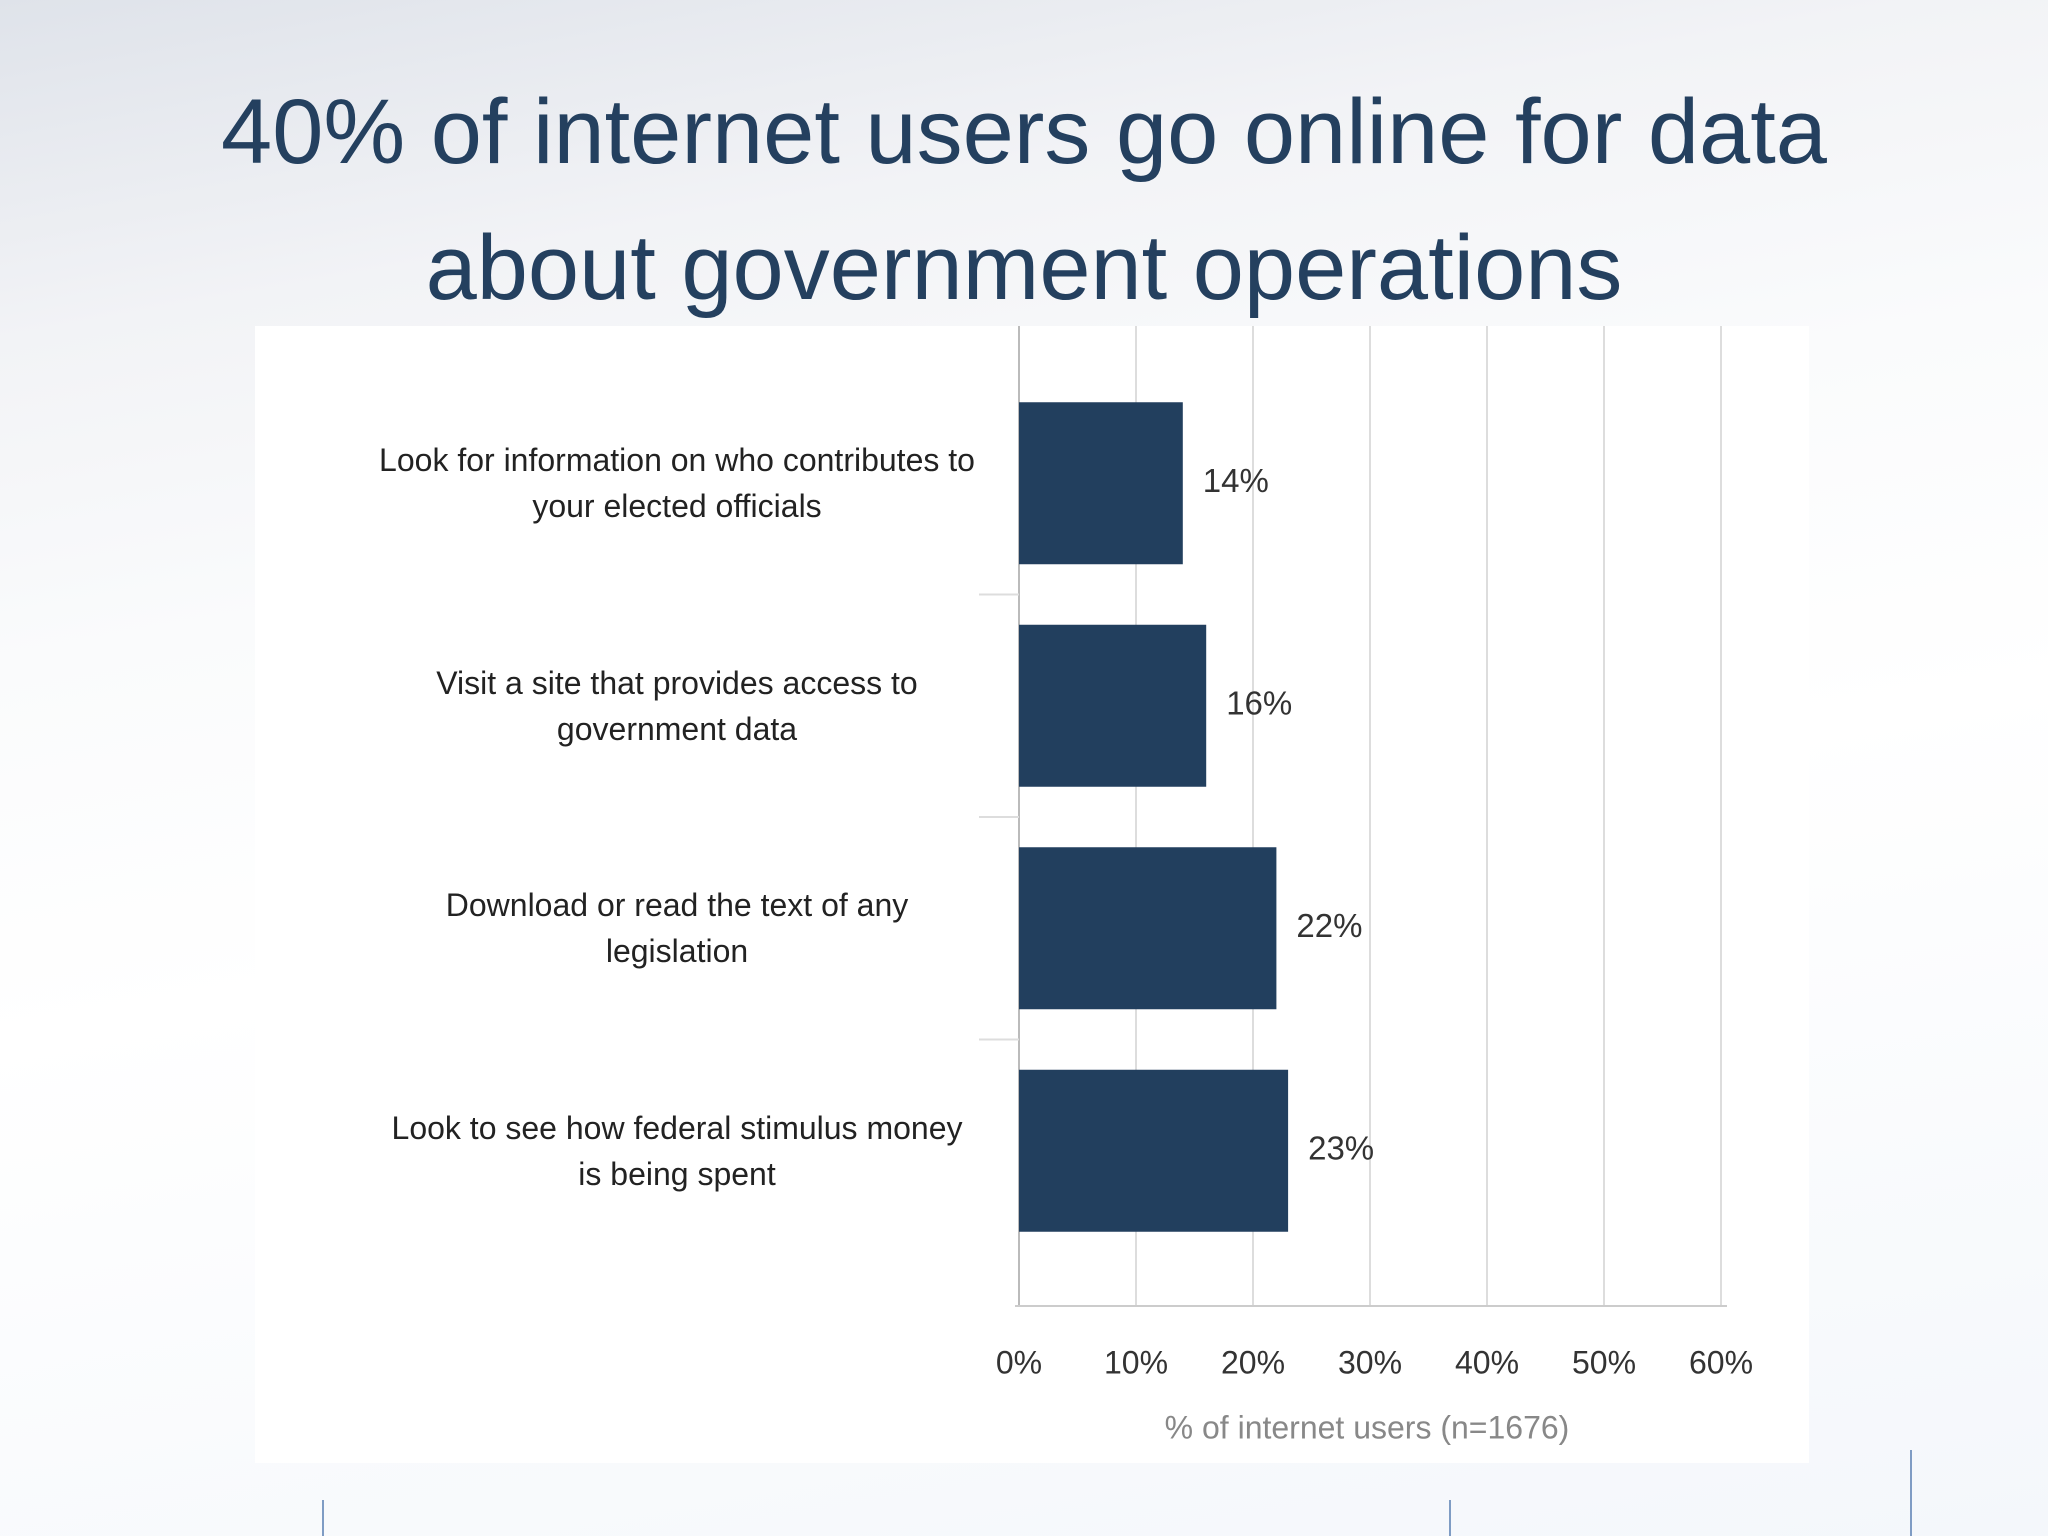 This screenshot has height=1536, width=2048. I want to click on x-tick-label: 0%, so click(1019, 1362).